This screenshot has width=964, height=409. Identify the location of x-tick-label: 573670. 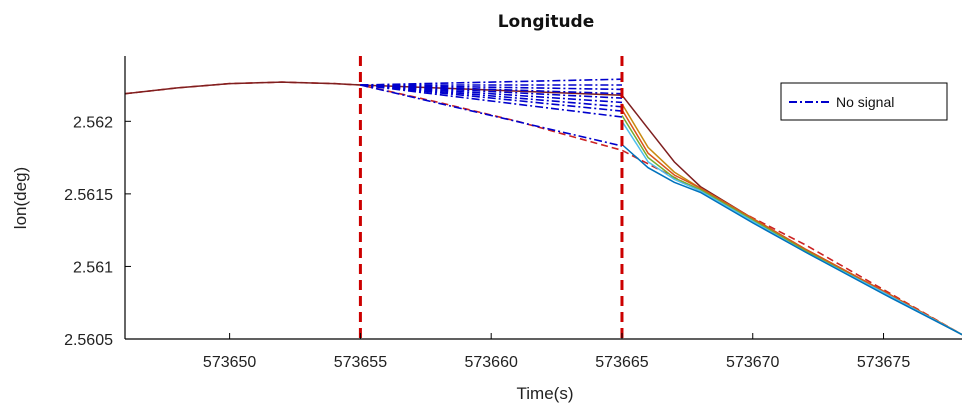
(752, 362).